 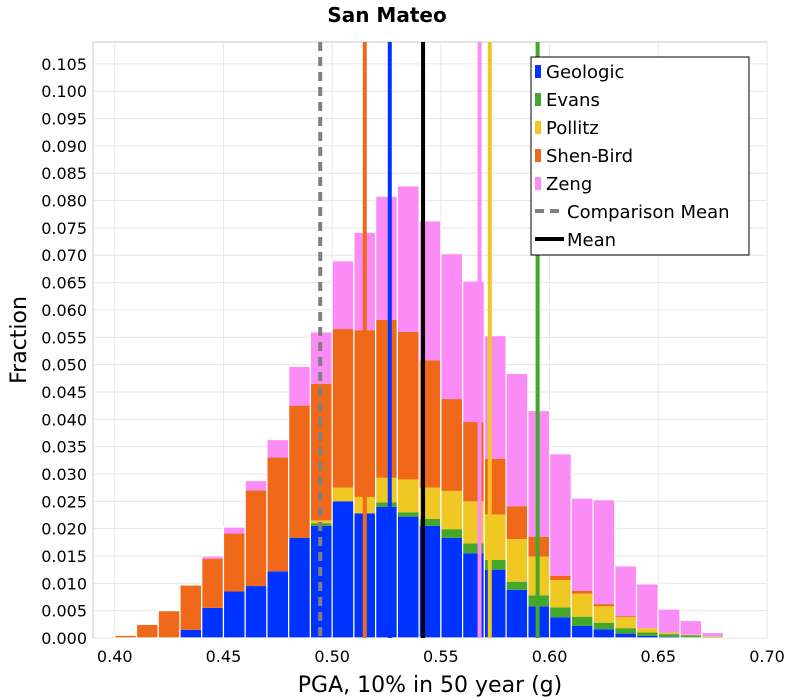 What do you see at coordinates (538, 71) in the screenshot?
I see `legend-swatch-geologic` at bounding box center [538, 71].